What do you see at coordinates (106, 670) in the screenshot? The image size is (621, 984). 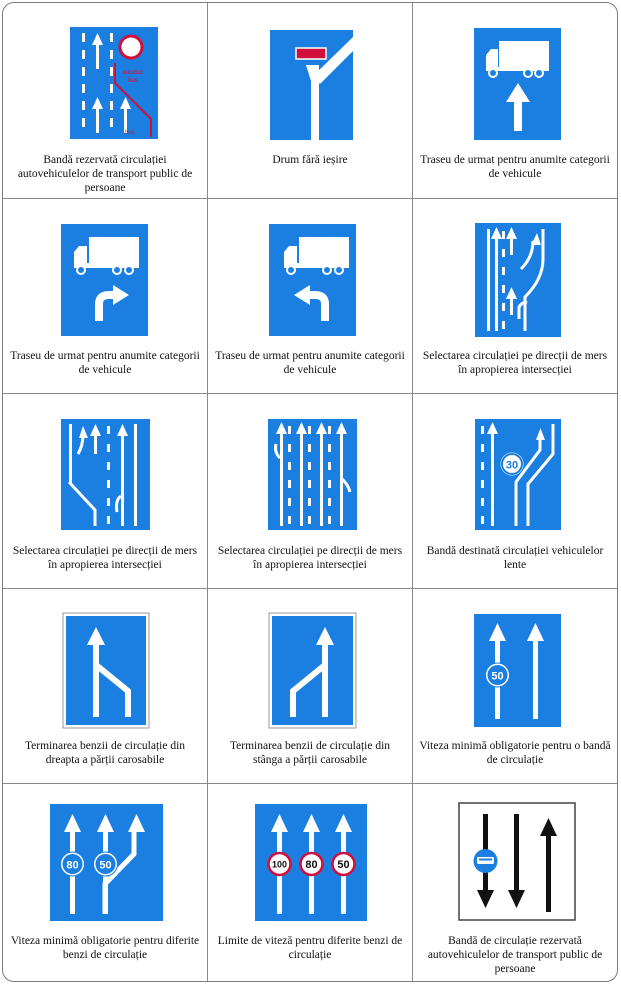 I see `right-lane-ends-sign-icon` at bounding box center [106, 670].